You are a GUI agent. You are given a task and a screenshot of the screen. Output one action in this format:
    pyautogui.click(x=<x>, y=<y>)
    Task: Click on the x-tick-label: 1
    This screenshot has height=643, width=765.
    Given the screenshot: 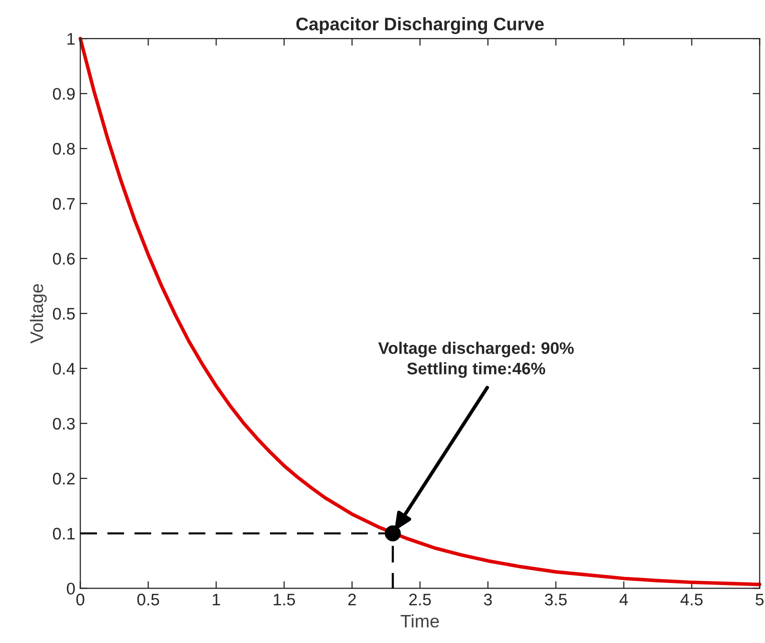 What is the action you would take?
    pyautogui.click(x=216, y=600)
    